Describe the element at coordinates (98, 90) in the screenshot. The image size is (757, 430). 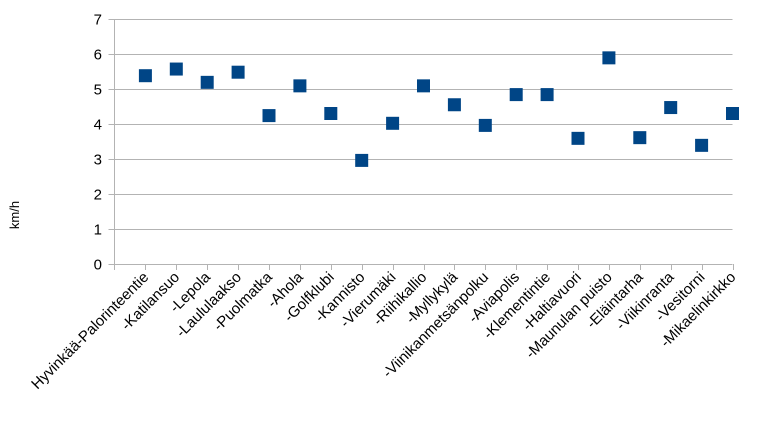
I see `y-tick-label: 5` at that location.